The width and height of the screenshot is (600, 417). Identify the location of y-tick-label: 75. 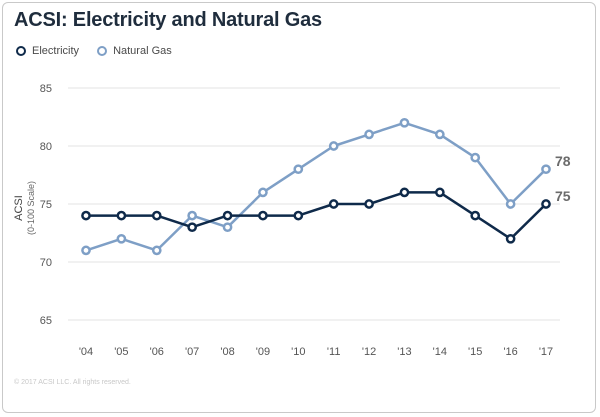
(46, 205).